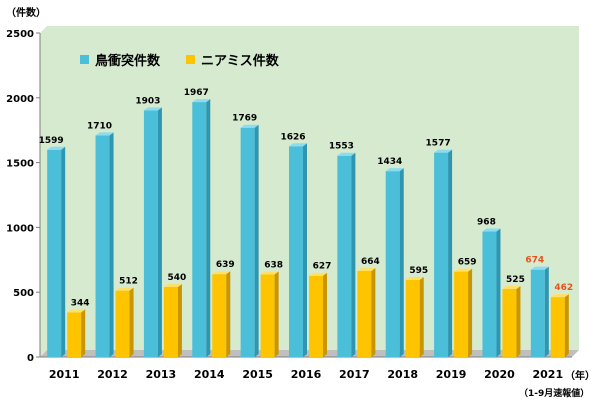 This screenshot has height=402, width=591. What do you see at coordinates (84, 59) in the screenshot?
I see `legend-swatch-bird-strike` at bounding box center [84, 59].